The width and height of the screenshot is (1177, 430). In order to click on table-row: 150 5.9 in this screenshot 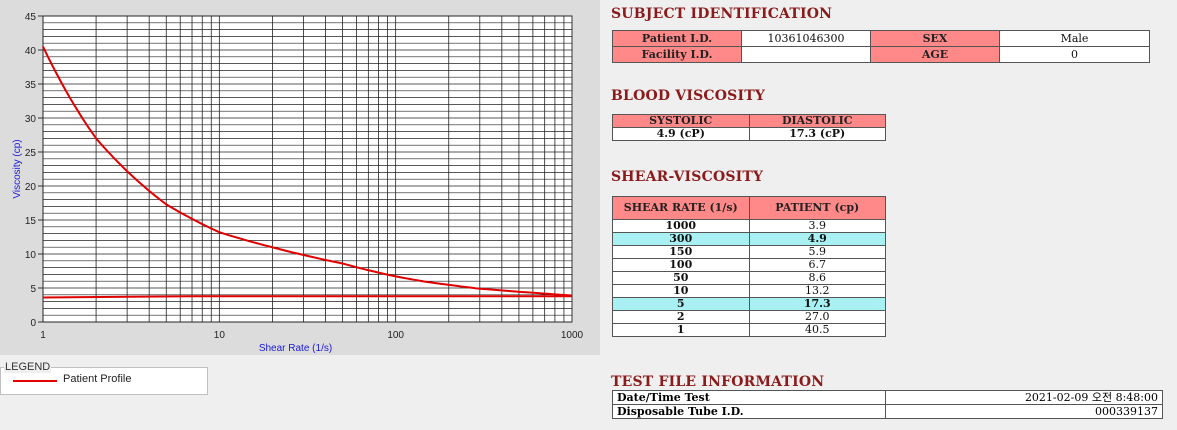, I will do `click(749, 252)`.